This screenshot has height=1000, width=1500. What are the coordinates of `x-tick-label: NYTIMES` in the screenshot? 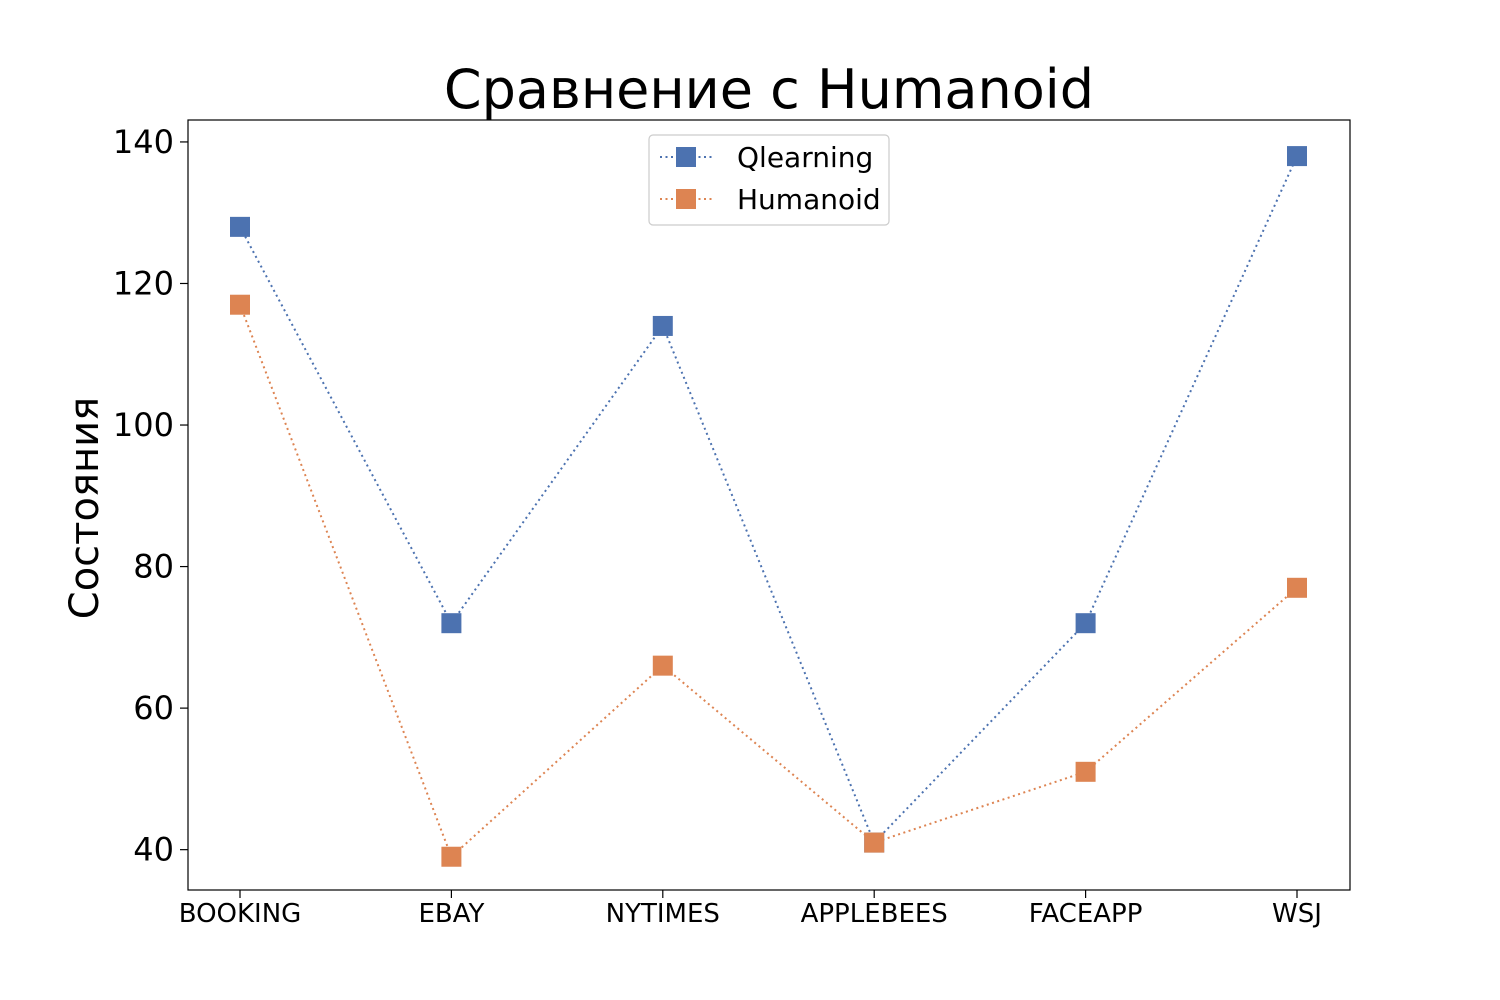 It's located at (663, 914).